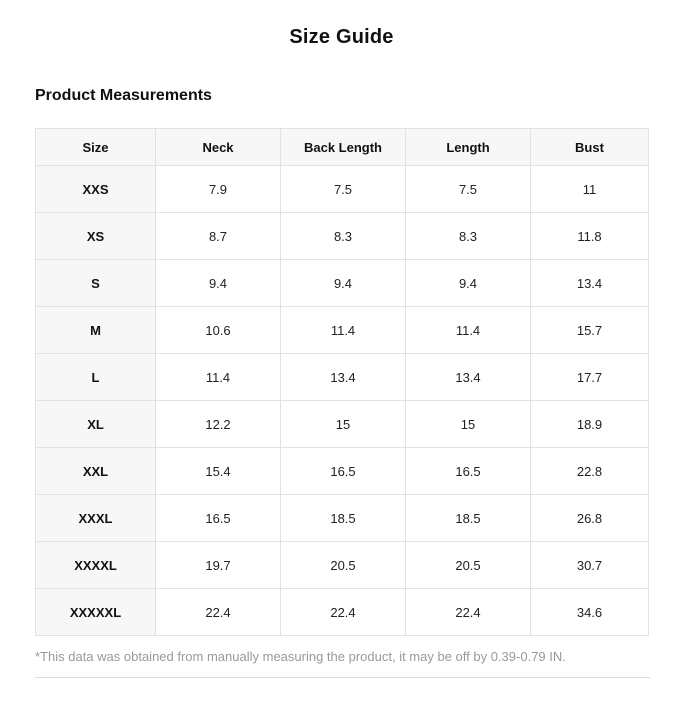  Describe the element at coordinates (218, 330) in the screenshot. I see `measurement-value-cell: 10.6` at that location.